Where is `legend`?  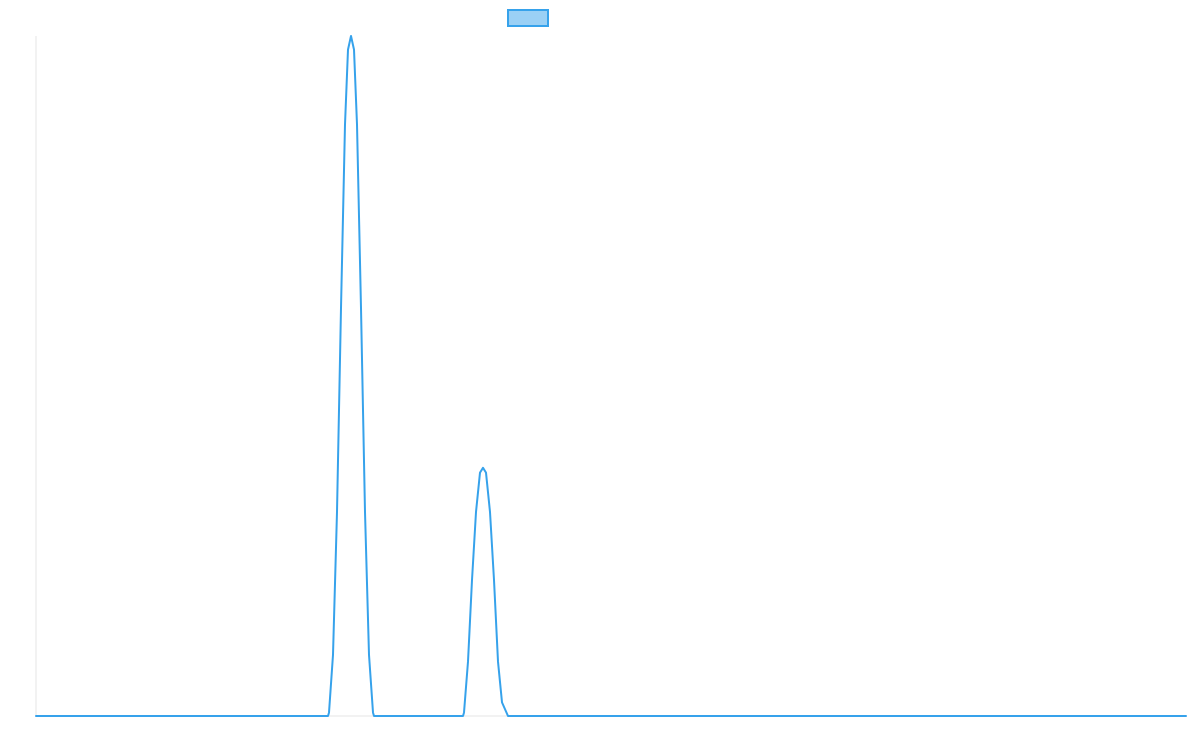
legend is located at coordinates (528, 18).